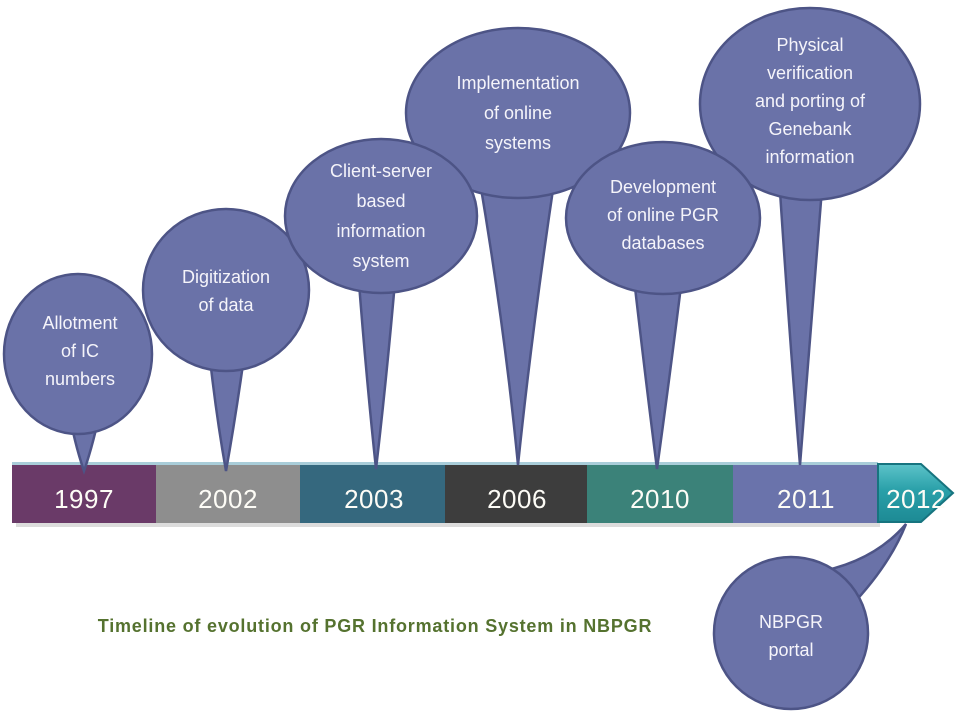  I want to click on bubble-text-line: Development, so click(663, 187).